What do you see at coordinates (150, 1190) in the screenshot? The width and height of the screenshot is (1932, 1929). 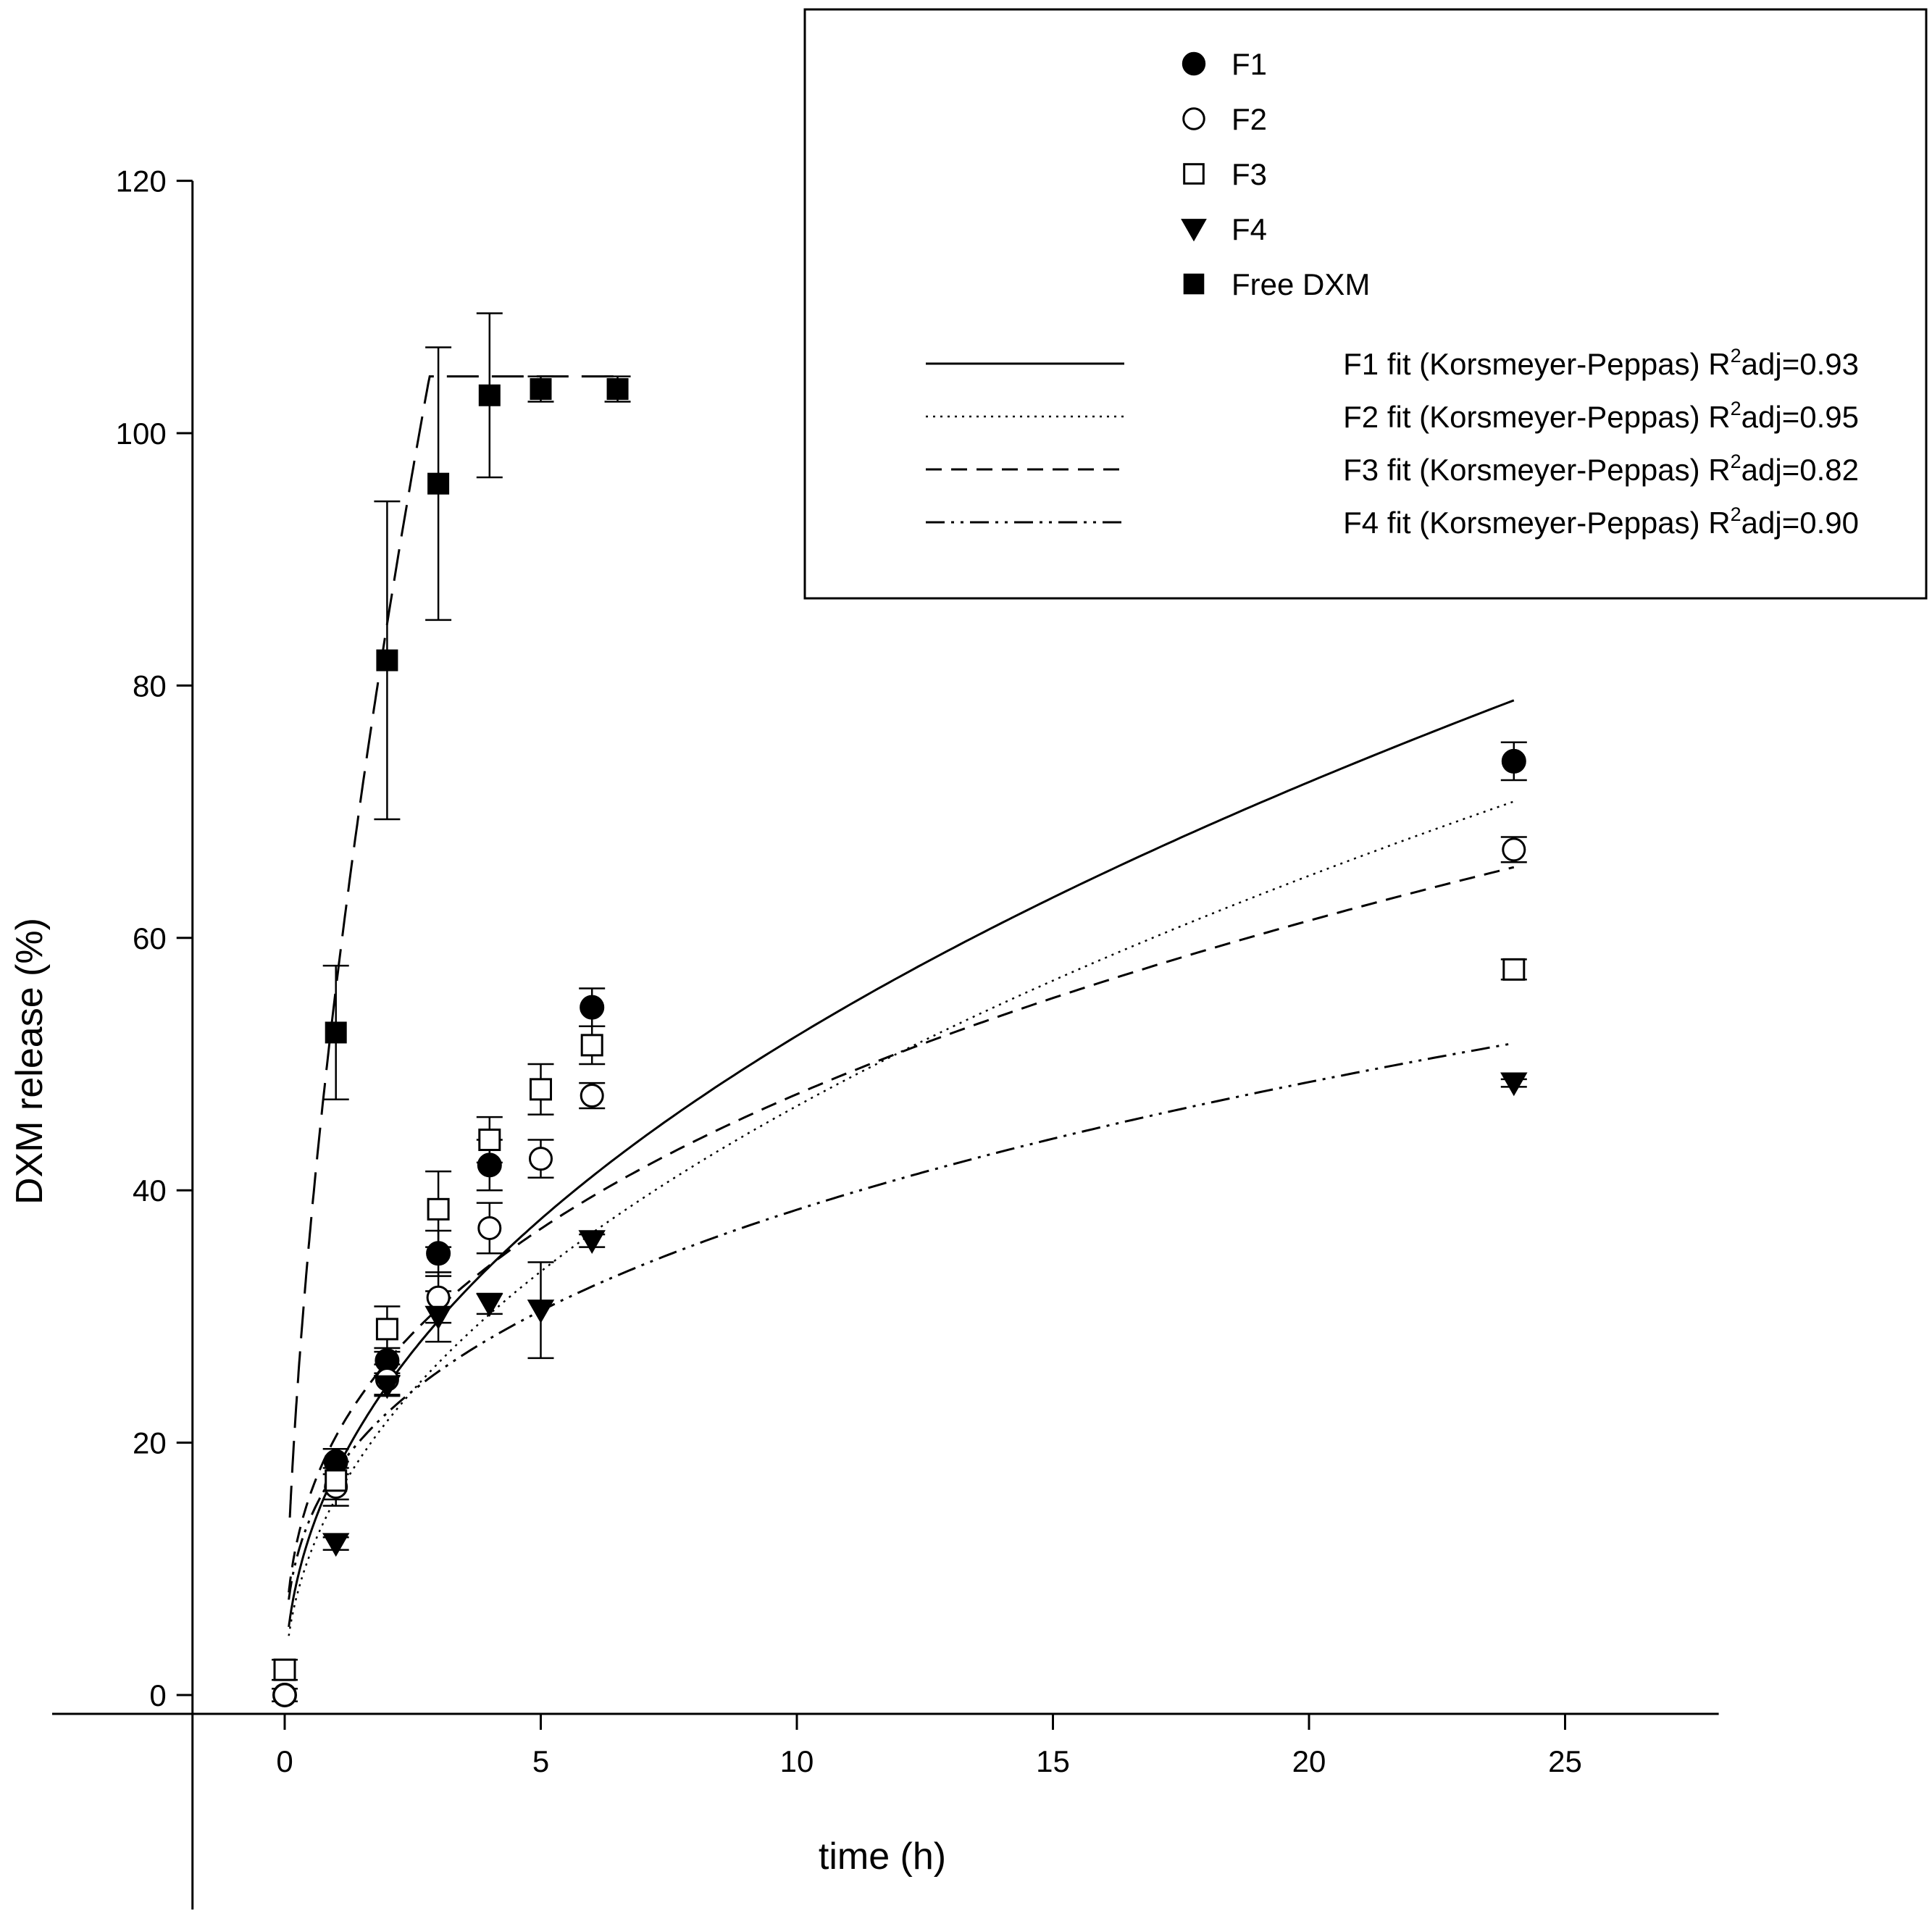 I see `y-tick-label: 40` at bounding box center [150, 1190].